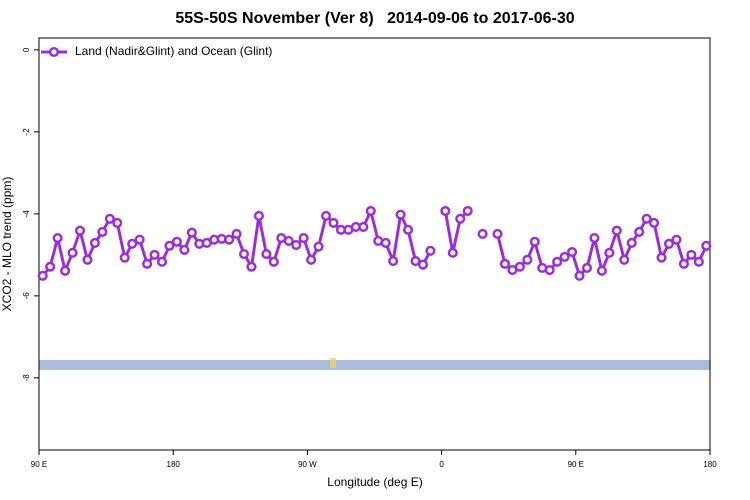  I want to click on y-tick-label: -8, so click(26, 378).